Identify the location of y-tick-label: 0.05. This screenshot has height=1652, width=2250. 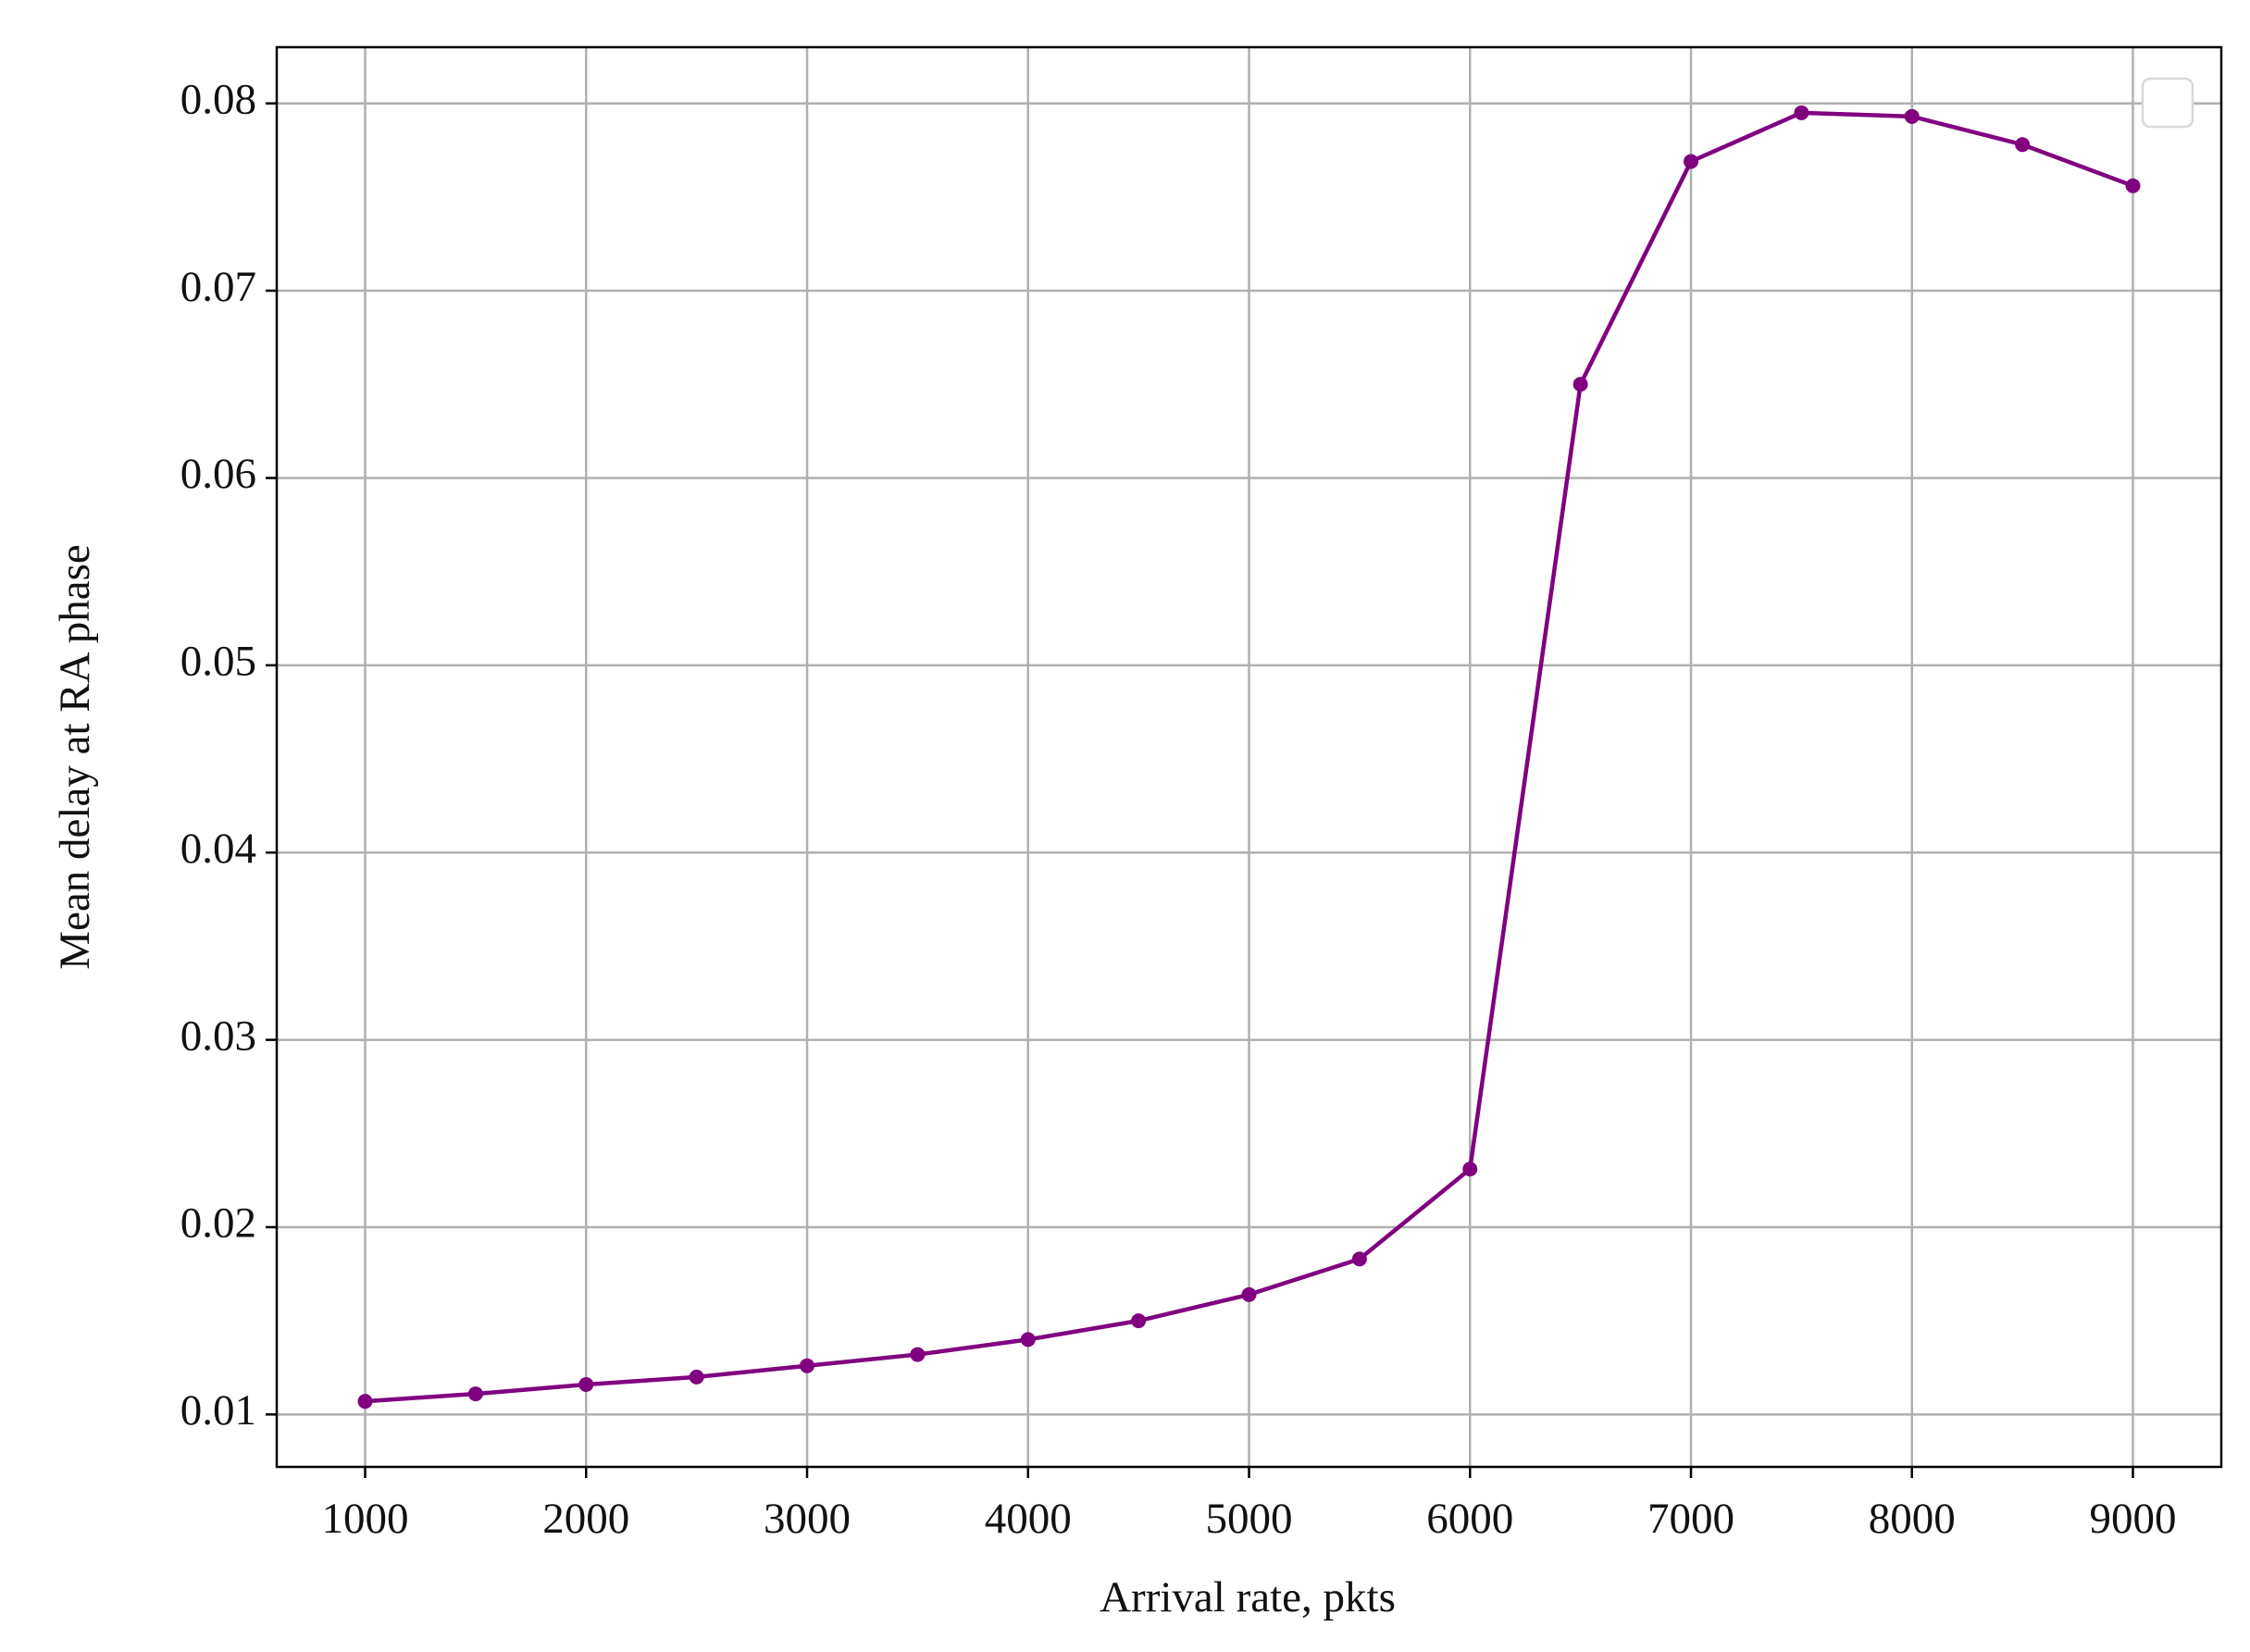
(218, 662).